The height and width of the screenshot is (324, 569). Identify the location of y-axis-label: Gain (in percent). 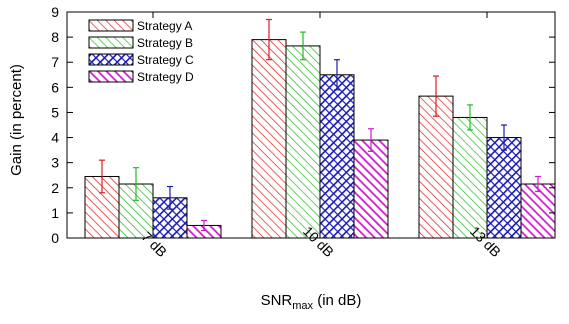
(16, 120).